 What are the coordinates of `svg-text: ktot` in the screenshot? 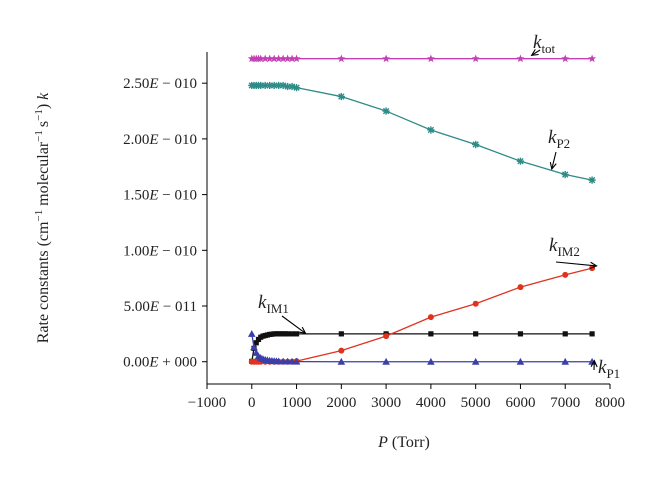 It's located at (544, 44).